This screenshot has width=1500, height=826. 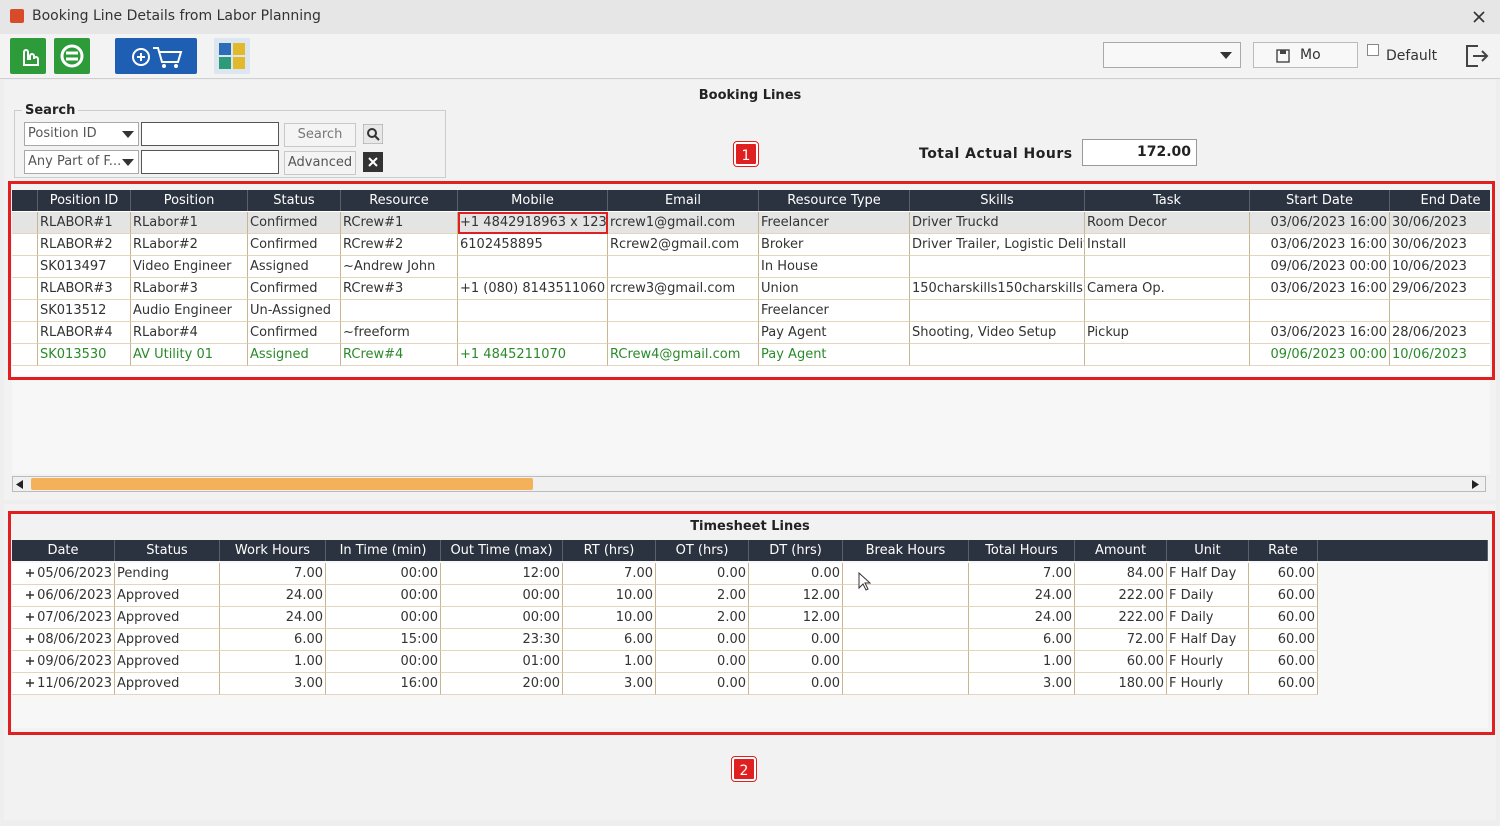 What do you see at coordinates (74, 595) in the screenshot?
I see `cell-text: 06/06/2023` at bounding box center [74, 595].